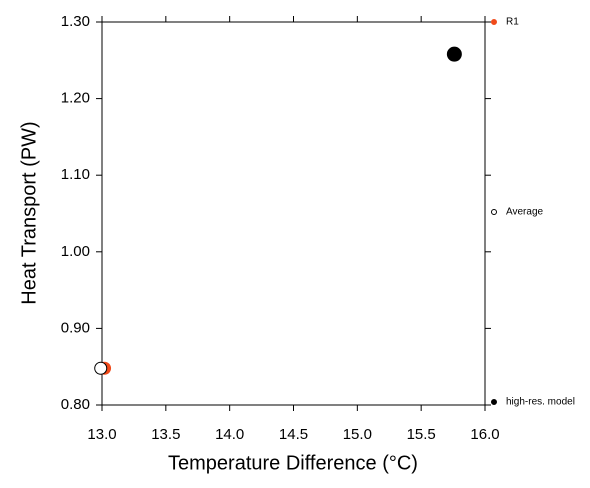 Image resolution: width=590 pixels, height=488 pixels. I want to click on x-tick-label: 15.0, so click(357, 434).